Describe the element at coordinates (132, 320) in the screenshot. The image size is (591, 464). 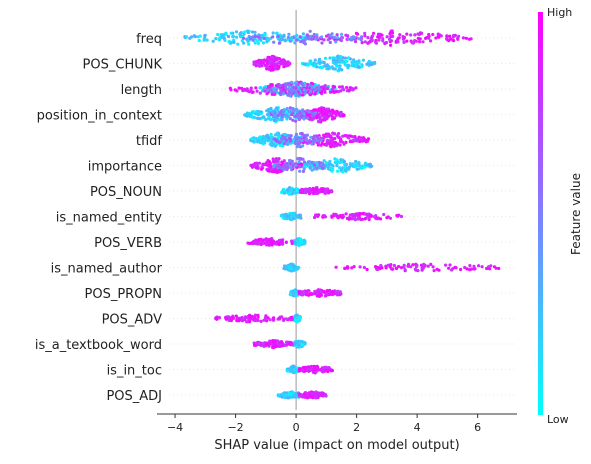
I see `feature-label: POS_ADV` at that location.